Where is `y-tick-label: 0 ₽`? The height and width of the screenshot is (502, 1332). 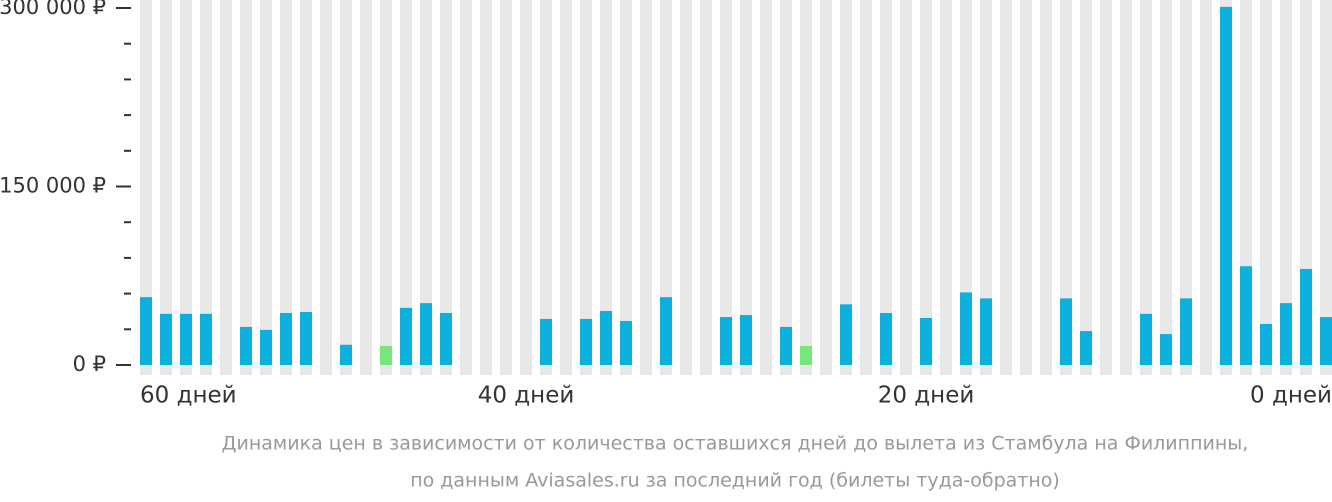
y-tick-label: 0 ₽ is located at coordinates (89, 364).